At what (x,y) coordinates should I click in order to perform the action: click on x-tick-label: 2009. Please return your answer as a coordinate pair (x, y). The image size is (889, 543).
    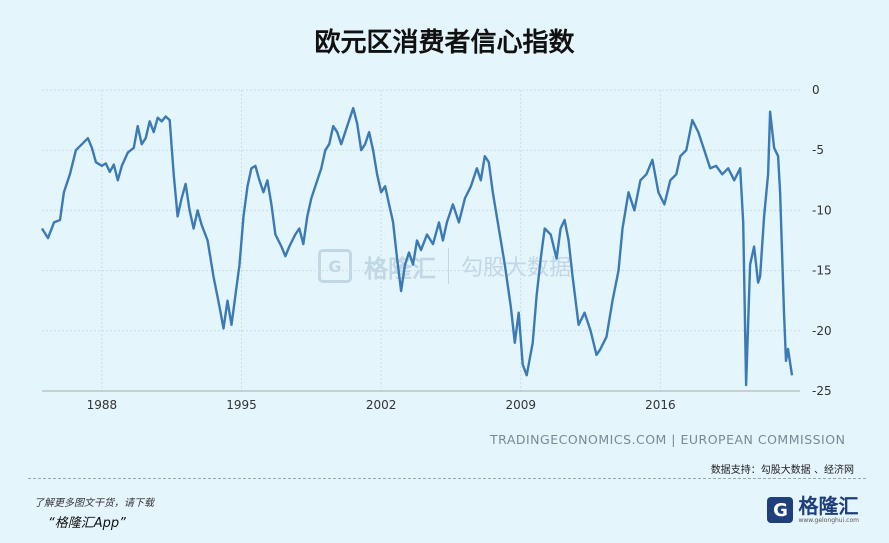
    Looking at the image, I should click on (520, 405).